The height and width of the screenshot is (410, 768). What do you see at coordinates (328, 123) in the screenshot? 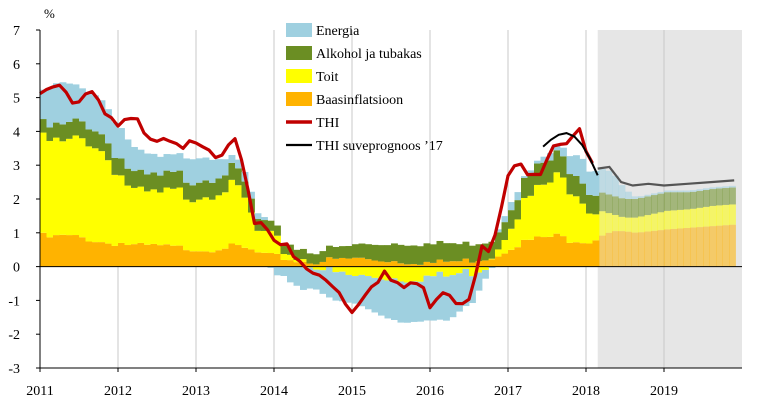
I see `legend-label-4: THI` at bounding box center [328, 123].